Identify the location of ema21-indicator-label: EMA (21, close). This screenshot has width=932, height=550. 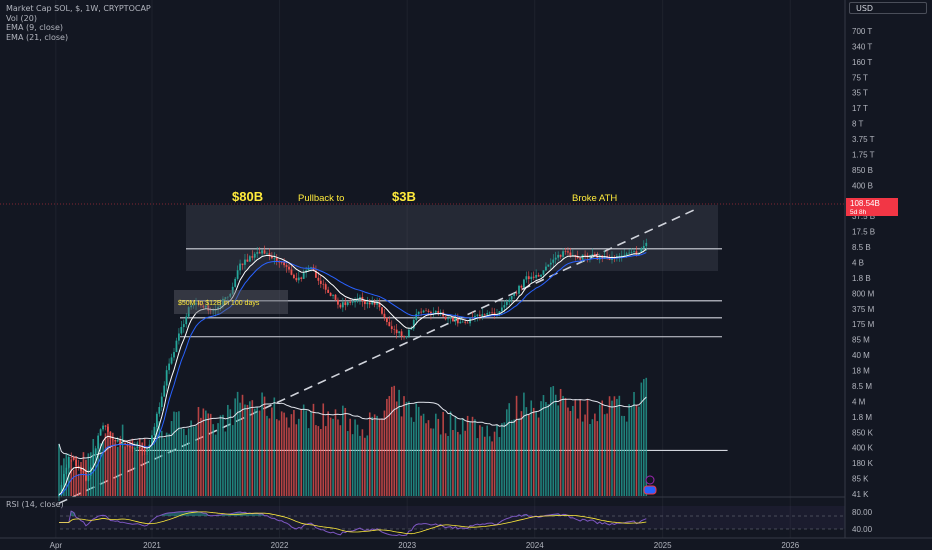
(37, 37).